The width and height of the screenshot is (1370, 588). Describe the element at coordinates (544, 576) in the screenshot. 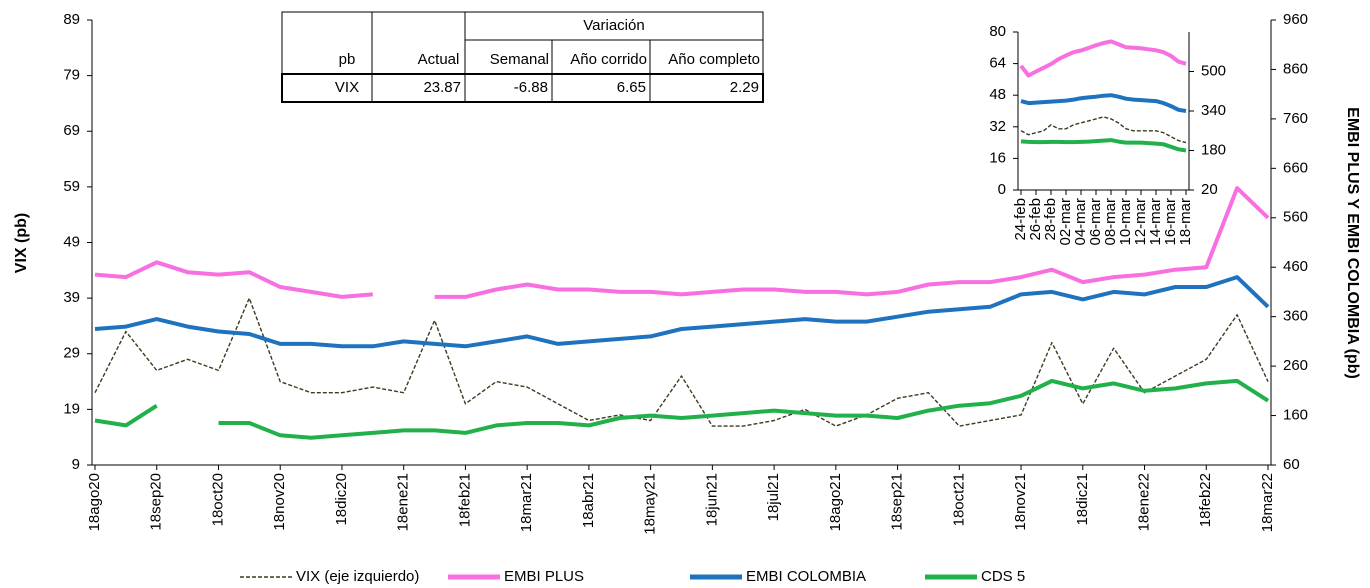

I see `legend-label: EMBI PLUS` at that location.